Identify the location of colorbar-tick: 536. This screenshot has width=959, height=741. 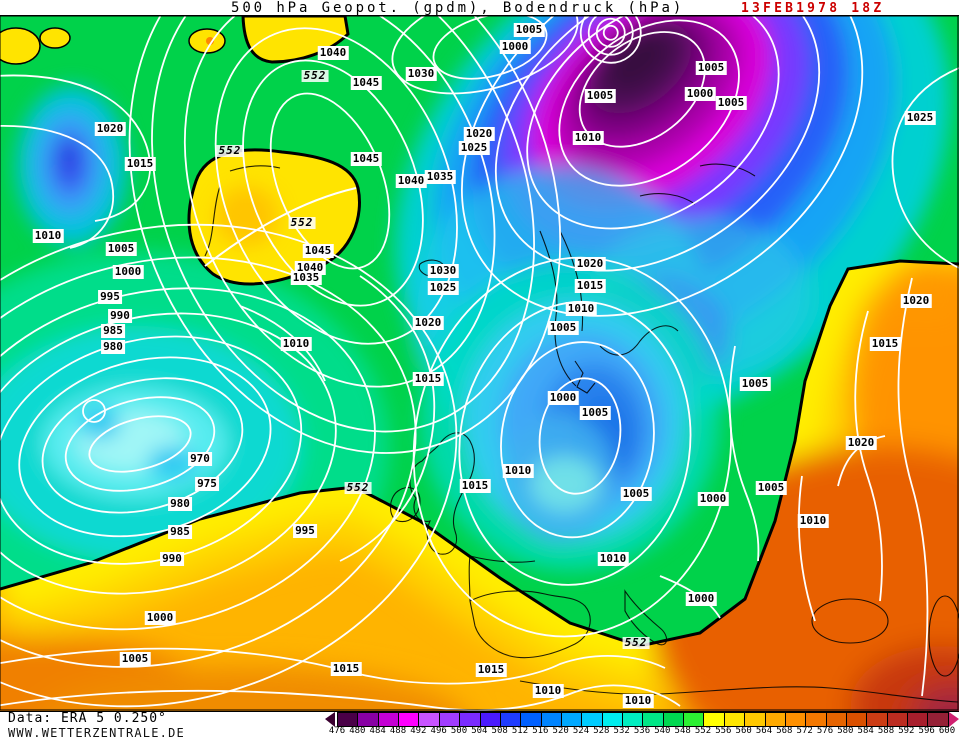
(642, 731).